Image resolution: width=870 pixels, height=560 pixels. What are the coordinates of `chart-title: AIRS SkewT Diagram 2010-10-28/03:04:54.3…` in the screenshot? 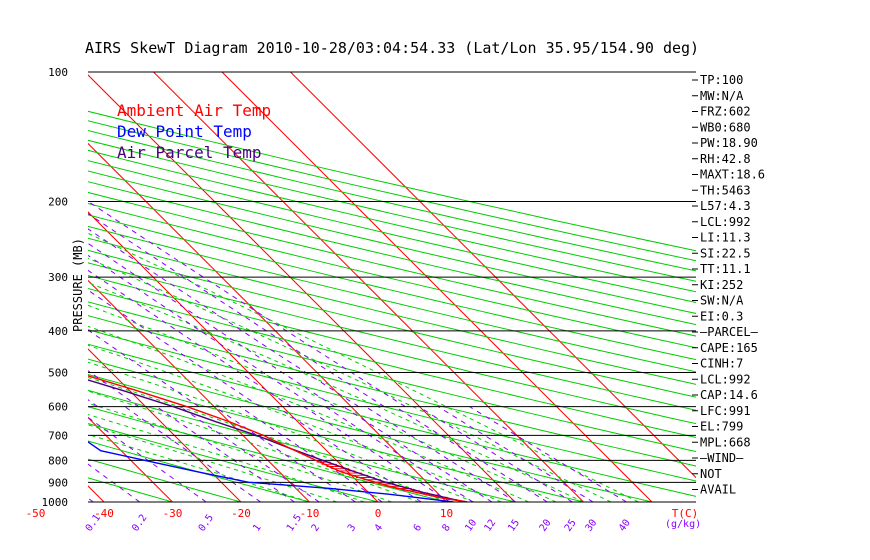 It's located at (392, 48).